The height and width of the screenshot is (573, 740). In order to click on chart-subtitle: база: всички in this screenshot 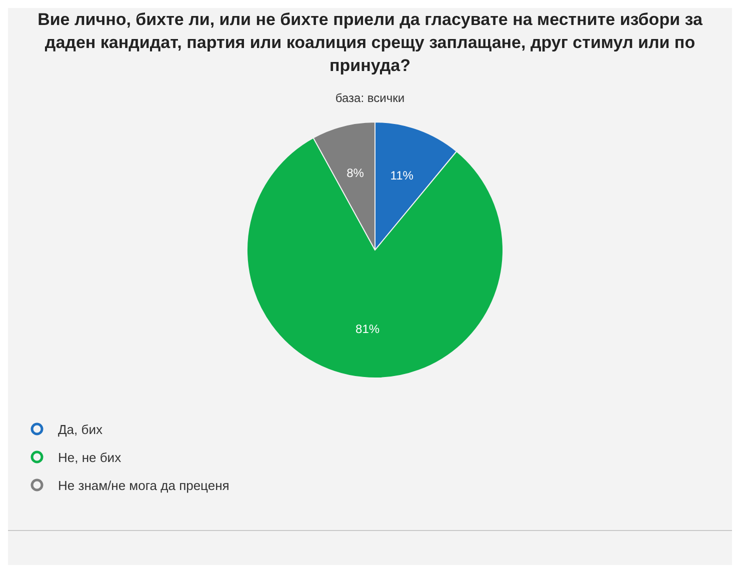, I will do `click(370, 98)`.